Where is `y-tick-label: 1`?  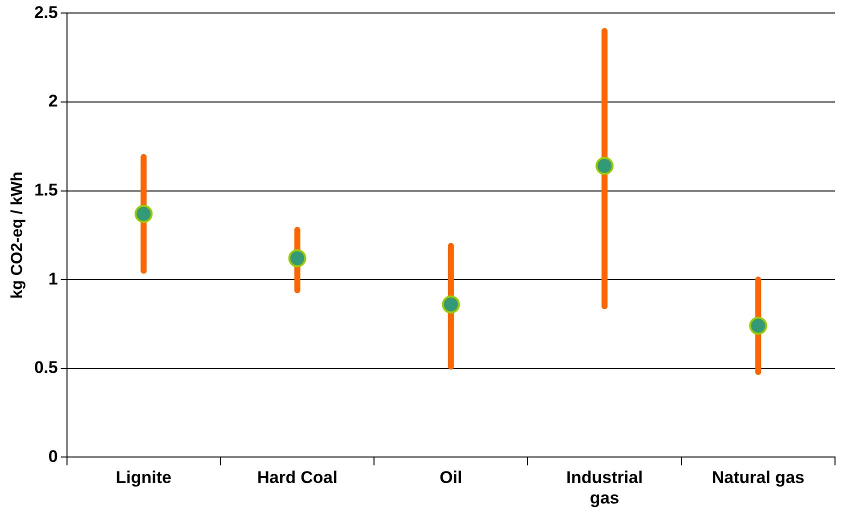 y-tick-label: 1 is located at coordinates (53, 278).